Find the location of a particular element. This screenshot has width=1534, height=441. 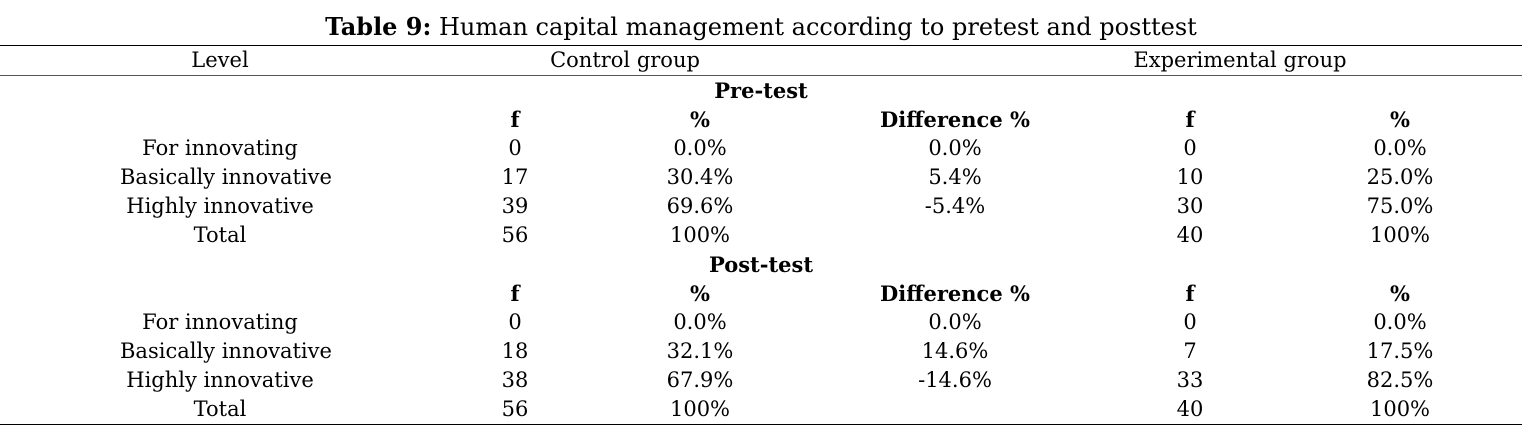

table-cell-experimental-f: 30 is located at coordinates (1190, 206).